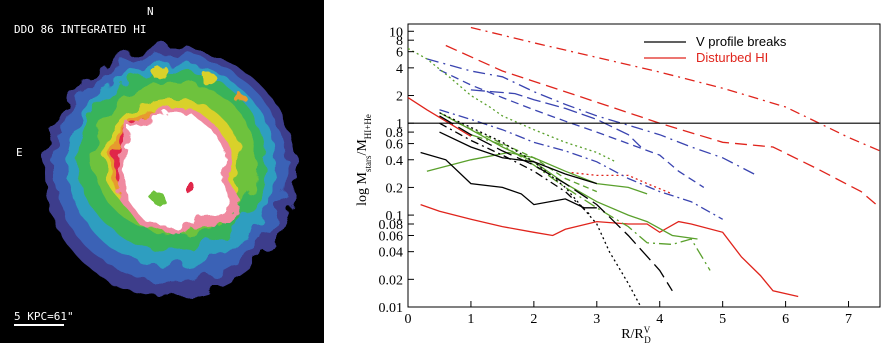 The width and height of the screenshot is (881, 343). What do you see at coordinates (395, 216) in the screenshot?
I see `y-tick-label: 0.1` at bounding box center [395, 216].